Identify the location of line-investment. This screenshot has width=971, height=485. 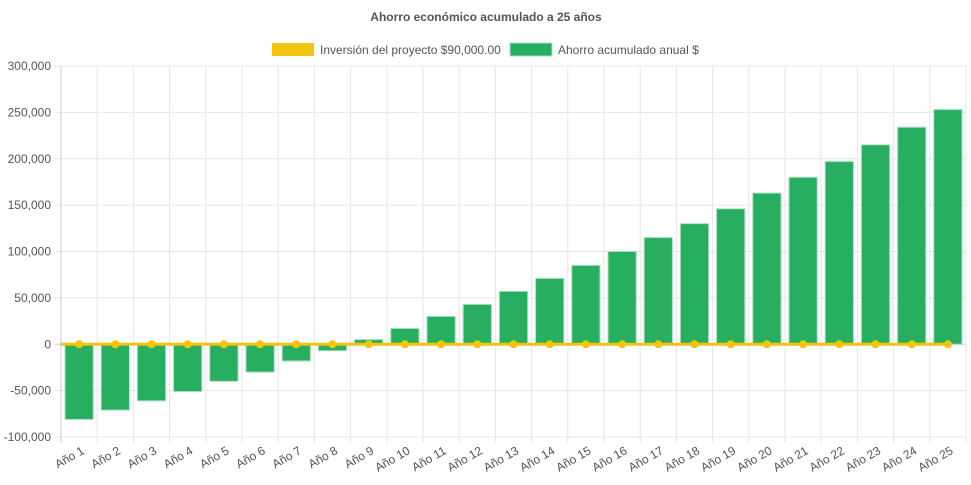
(506, 344).